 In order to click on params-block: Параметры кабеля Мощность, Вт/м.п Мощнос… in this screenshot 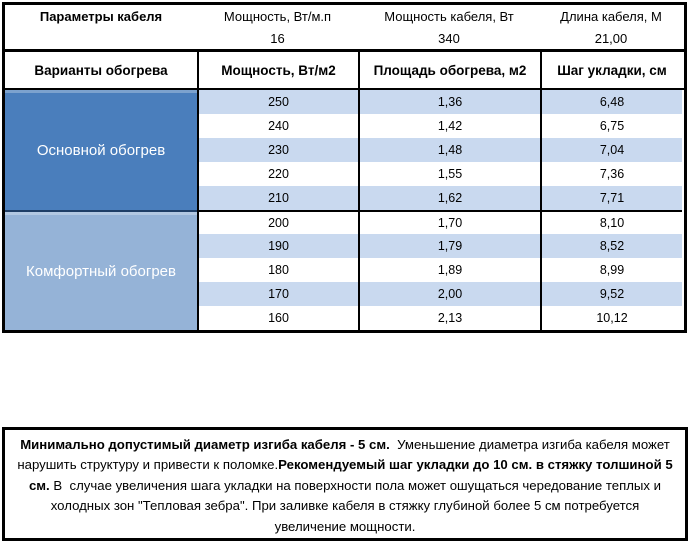, I will do `click(344, 28)`.